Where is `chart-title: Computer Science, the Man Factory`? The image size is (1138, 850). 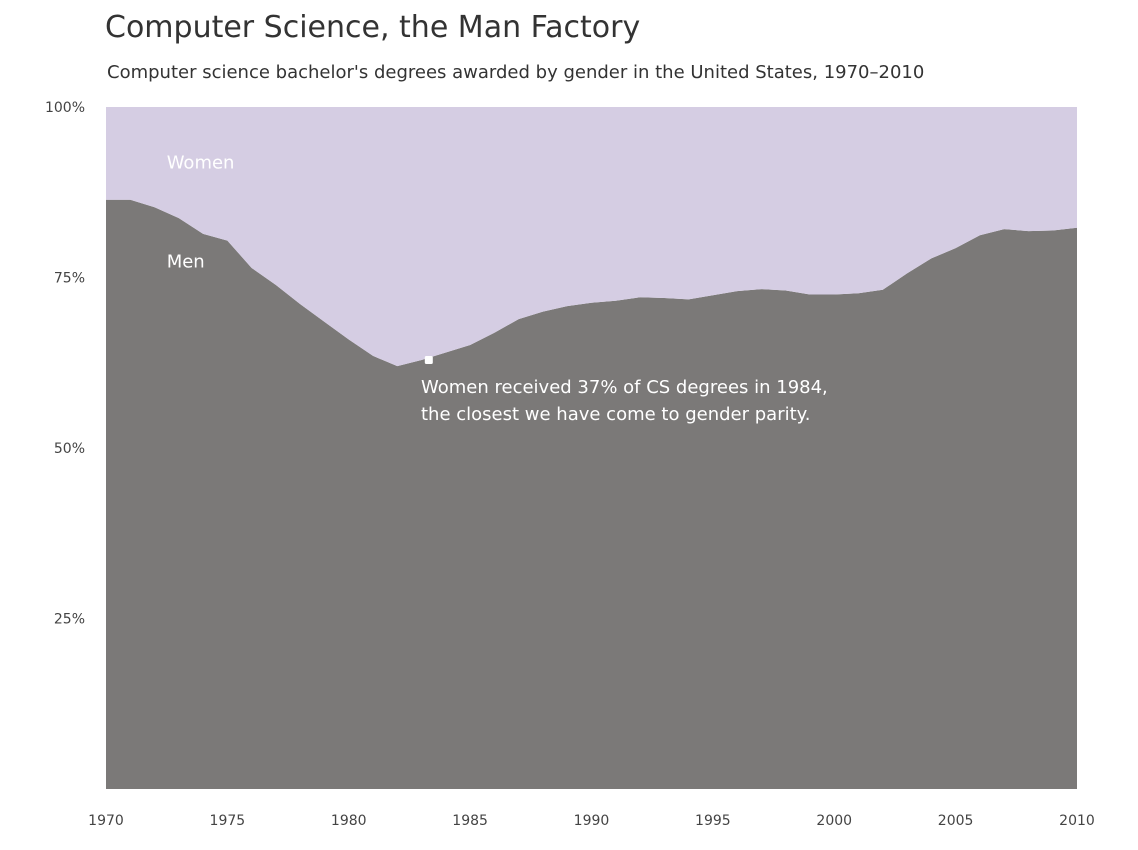 chart-title: Computer Science, the Man Factory is located at coordinates (373, 27).